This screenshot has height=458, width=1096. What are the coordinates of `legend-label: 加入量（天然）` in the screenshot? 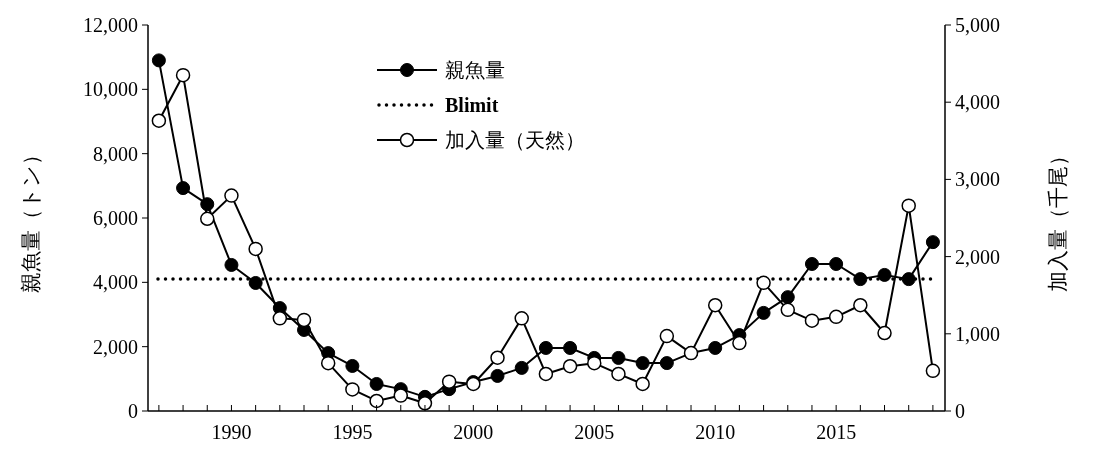 It's located at (515, 140).